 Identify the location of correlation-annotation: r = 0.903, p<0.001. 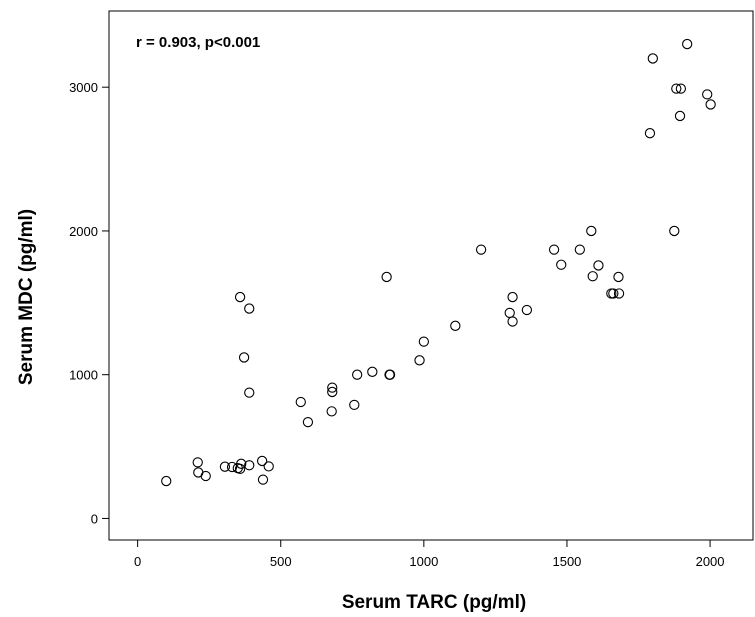
(198, 42).